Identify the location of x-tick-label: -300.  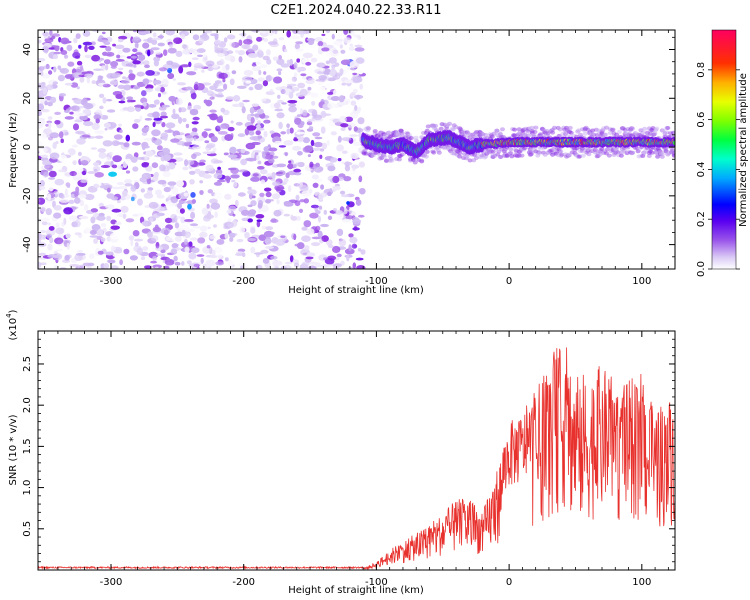
(111, 582).